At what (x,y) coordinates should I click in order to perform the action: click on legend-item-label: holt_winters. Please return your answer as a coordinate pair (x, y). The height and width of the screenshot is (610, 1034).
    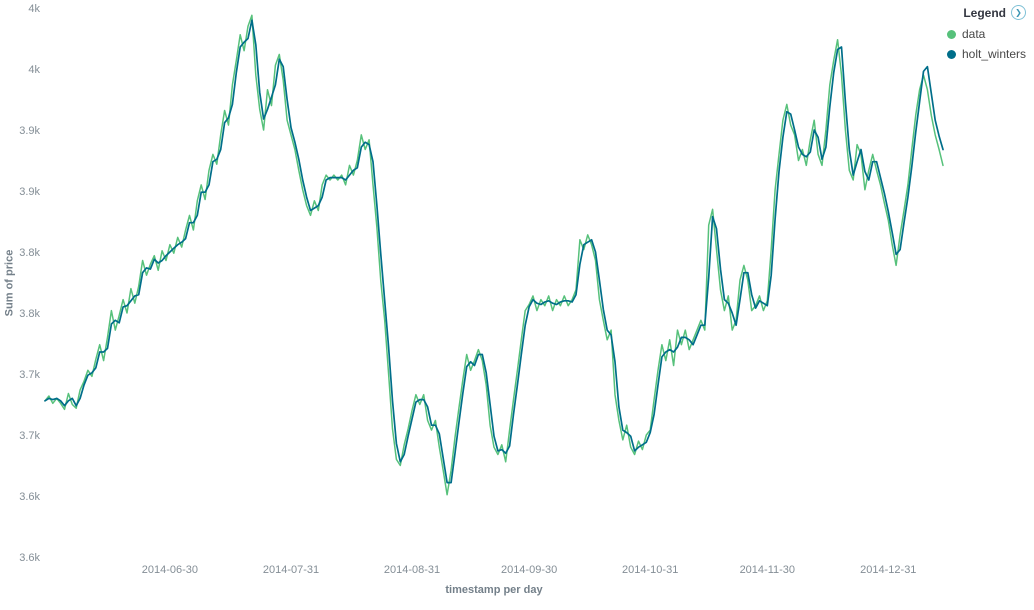
    Looking at the image, I should click on (993, 54).